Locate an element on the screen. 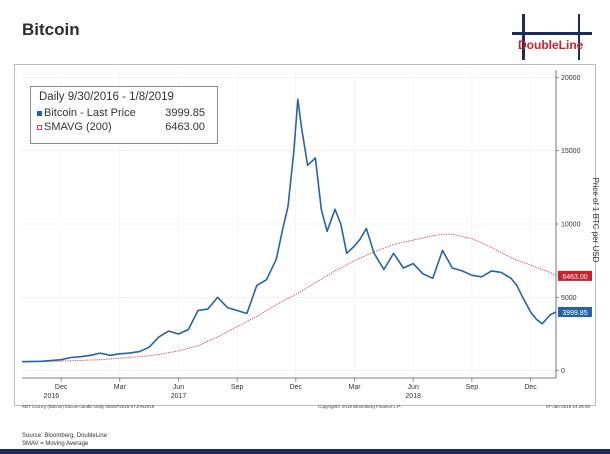  bottom-right-info: 07-Jan-2019 14:28:49 is located at coordinates (568, 406).